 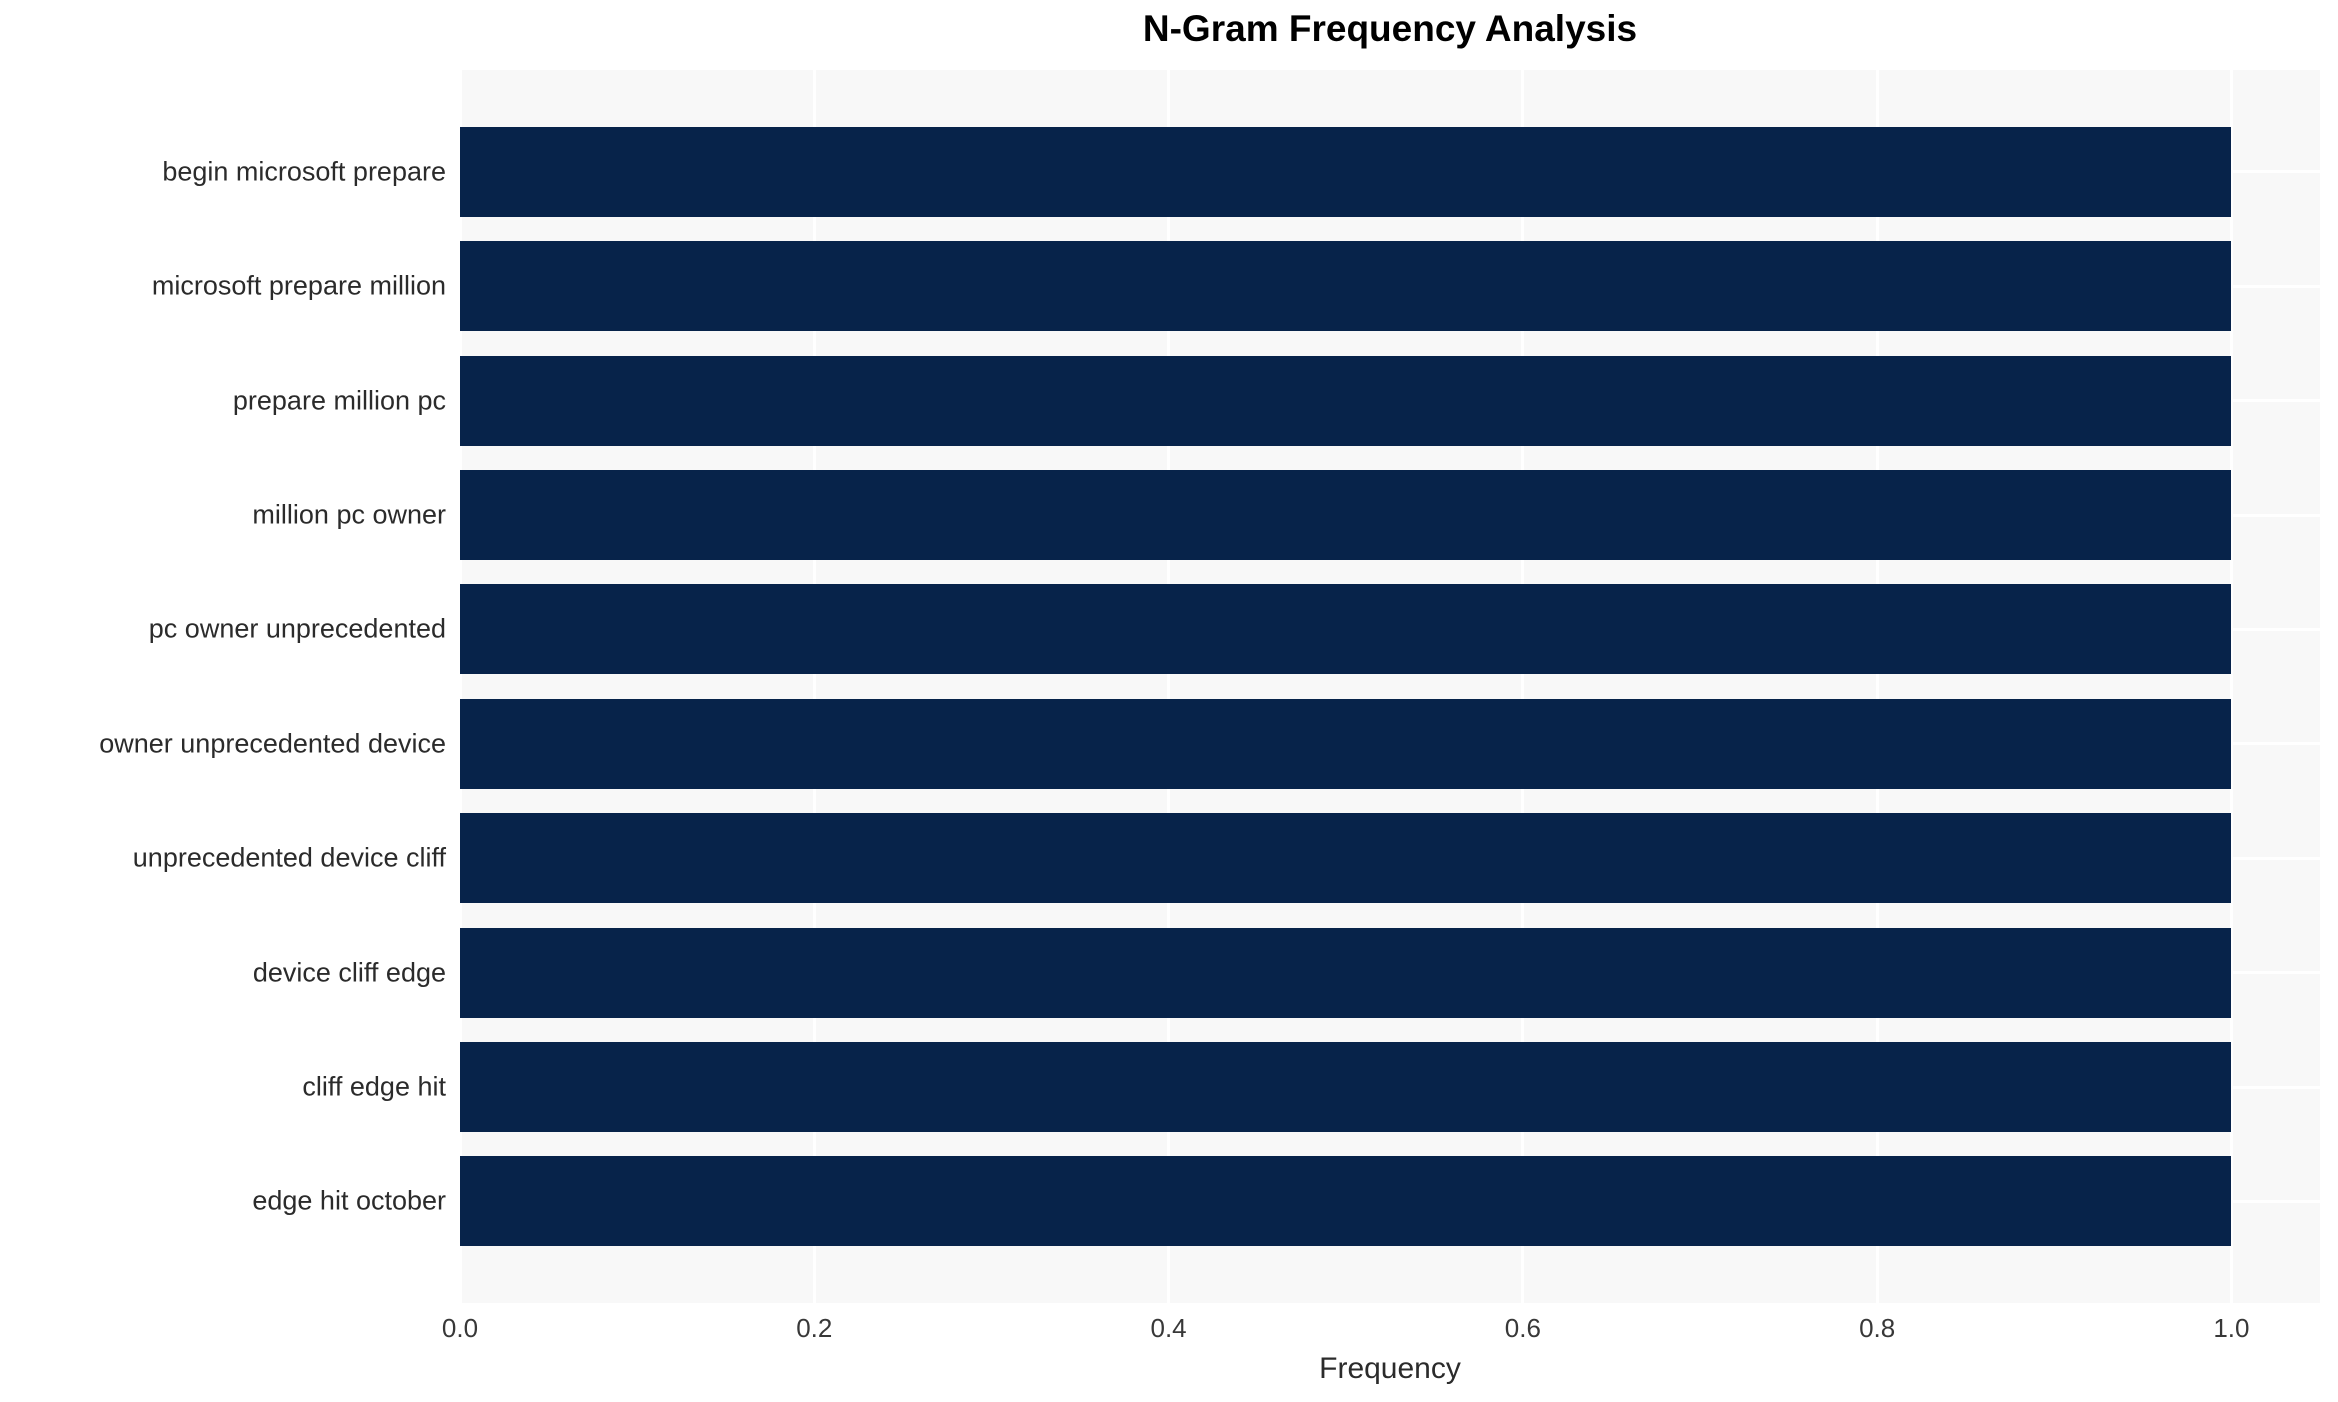 What do you see at coordinates (814, 686) in the screenshot?
I see `x-gridline-0.2` at bounding box center [814, 686].